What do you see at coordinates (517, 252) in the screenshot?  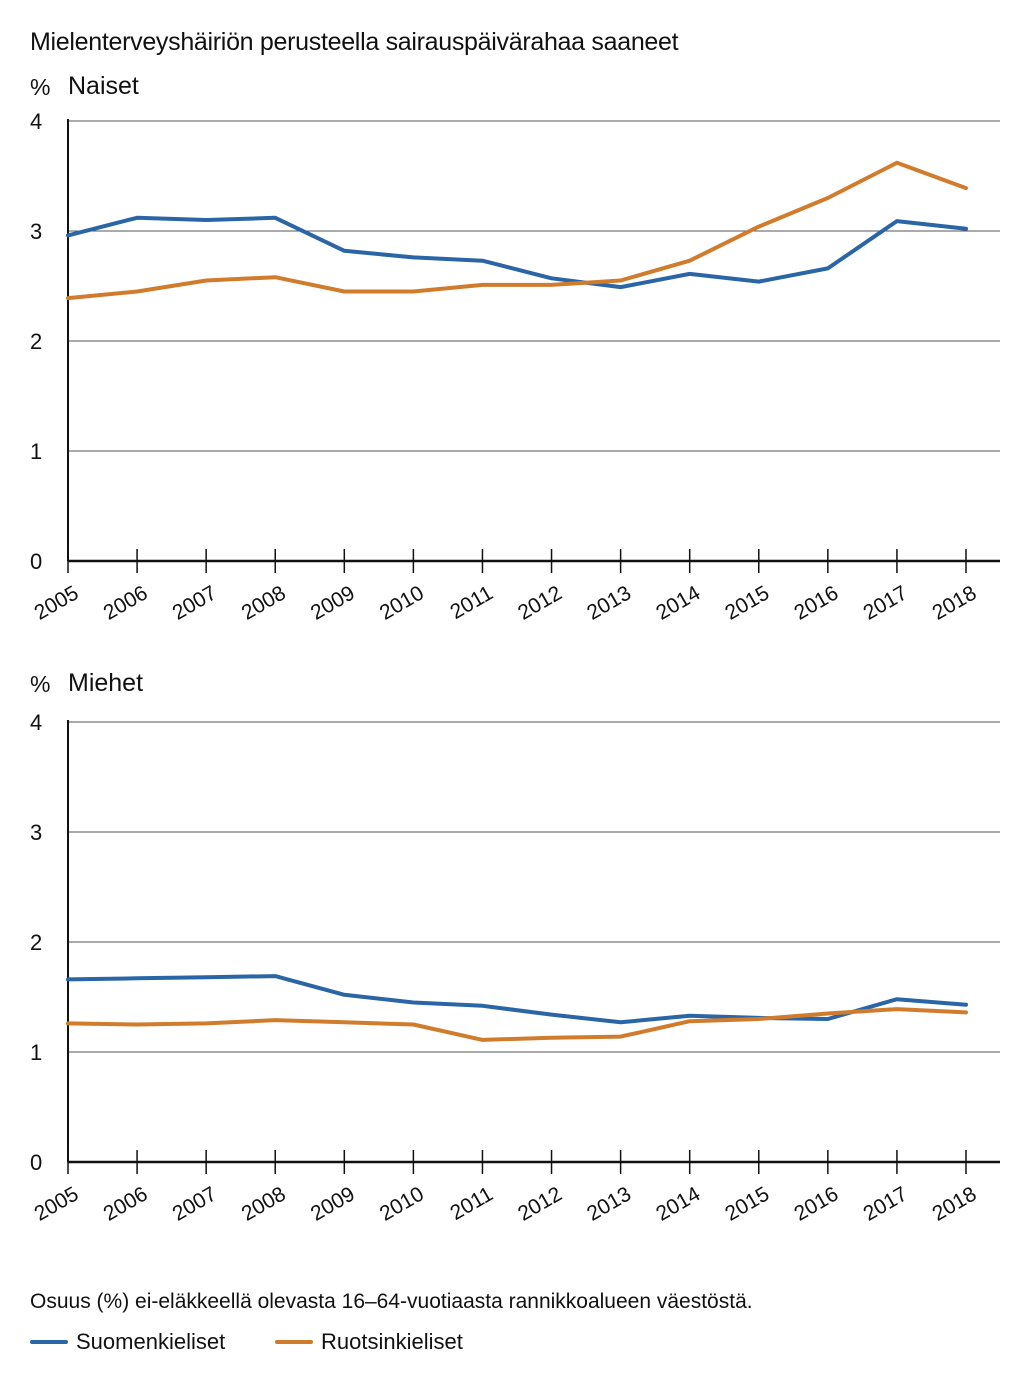 I see `panel1-series-suomenkieliset` at bounding box center [517, 252].